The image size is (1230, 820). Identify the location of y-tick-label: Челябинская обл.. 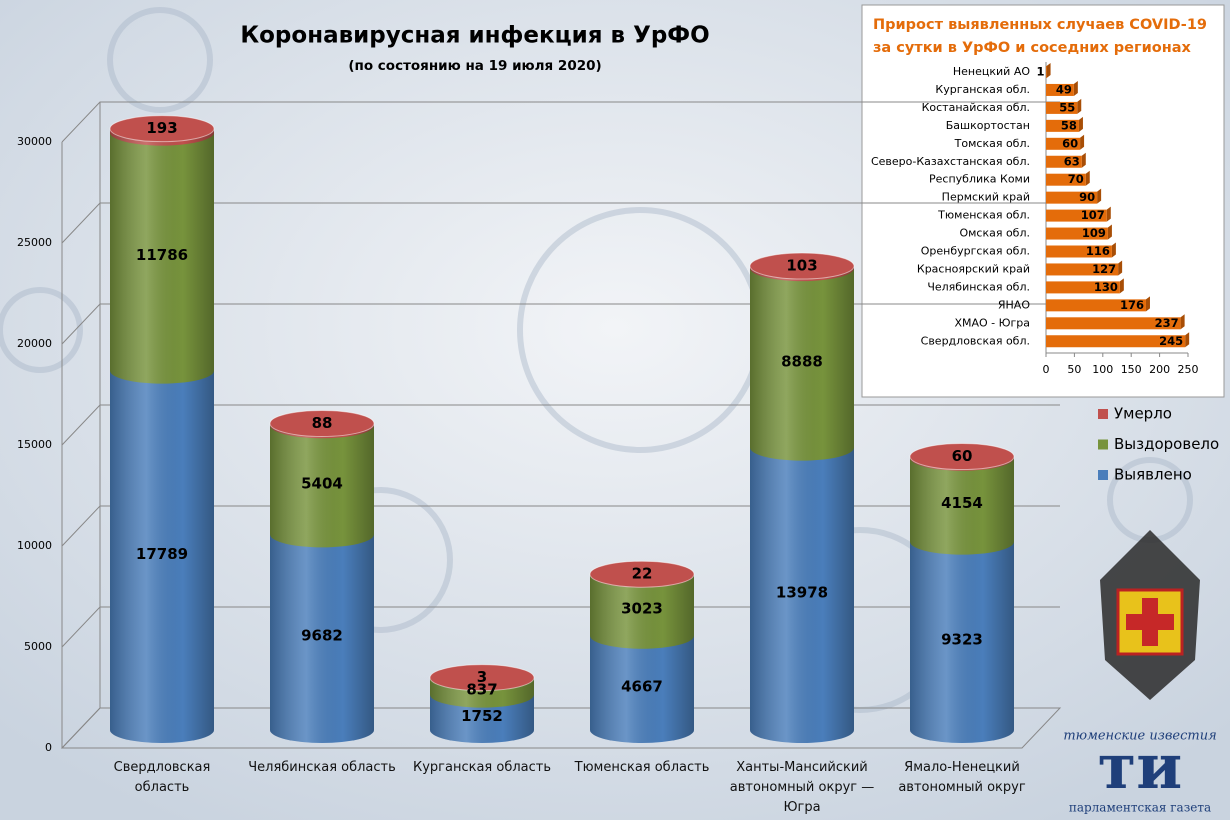
(978, 286).